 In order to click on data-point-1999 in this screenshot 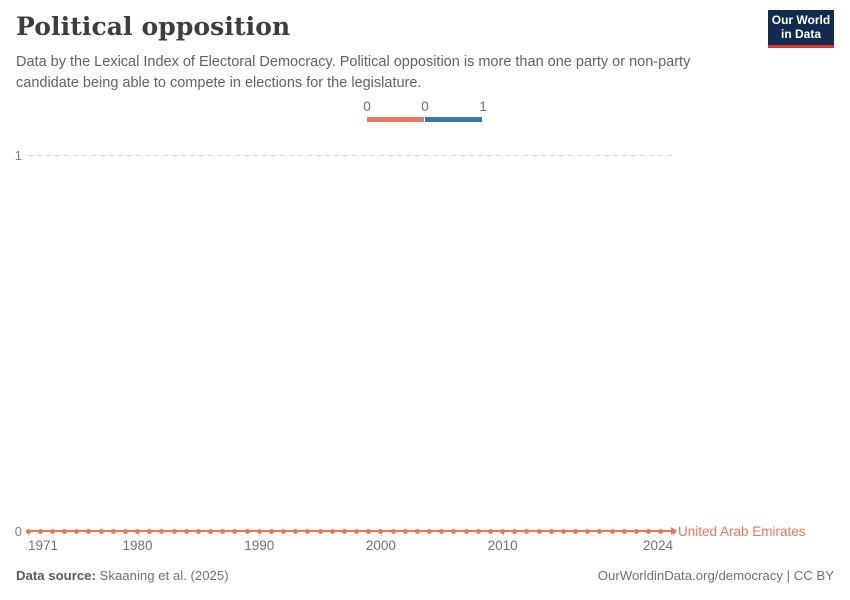, I will do `click(369, 531)`.